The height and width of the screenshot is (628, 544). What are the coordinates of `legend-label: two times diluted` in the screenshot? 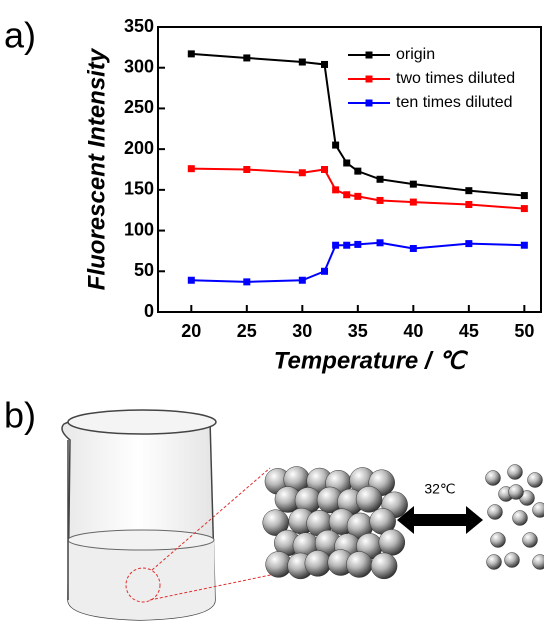 It's located at (455, 78).